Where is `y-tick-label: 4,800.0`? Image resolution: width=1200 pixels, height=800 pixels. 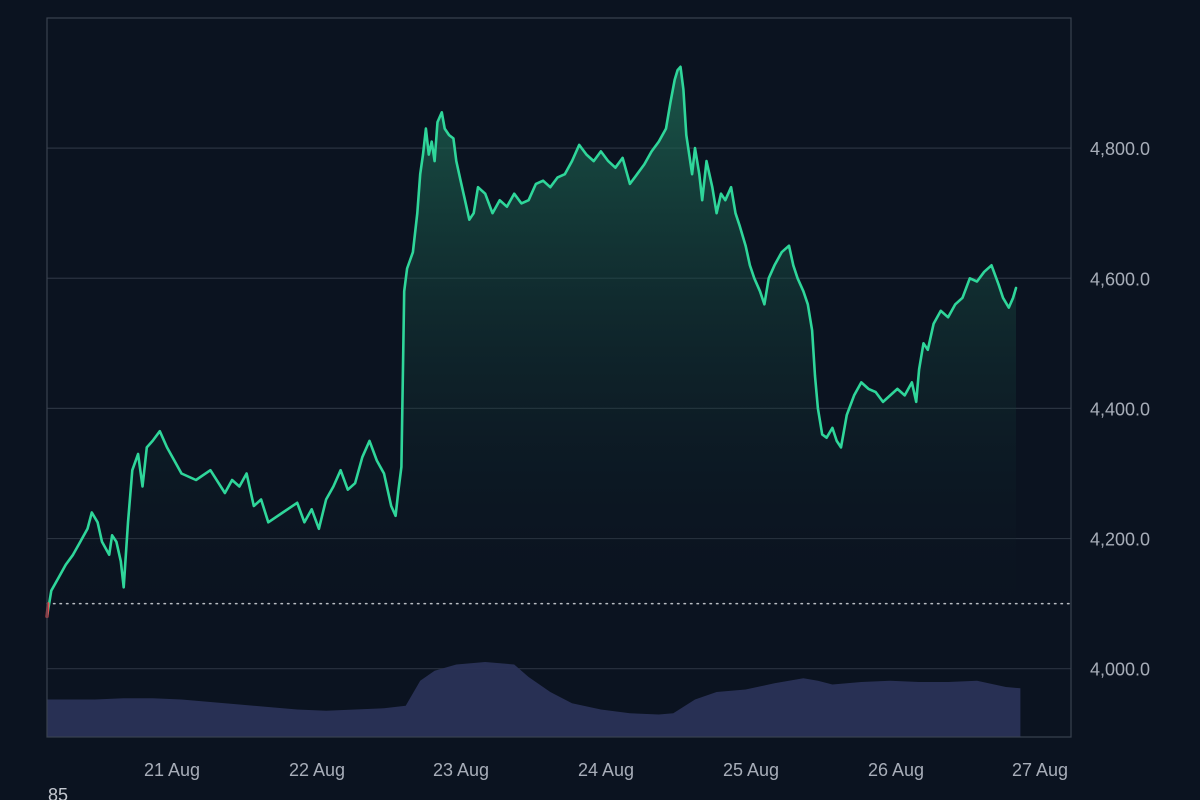 y-tick-label: 4,800.0 is located at coordinates (1120, 149).